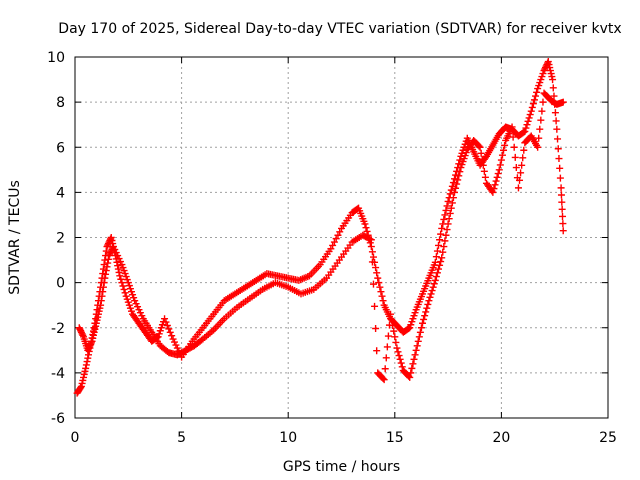  Describe the element at coordinates (60, 193) in the screenshot. I see `y-tick-label: 4` at that location.